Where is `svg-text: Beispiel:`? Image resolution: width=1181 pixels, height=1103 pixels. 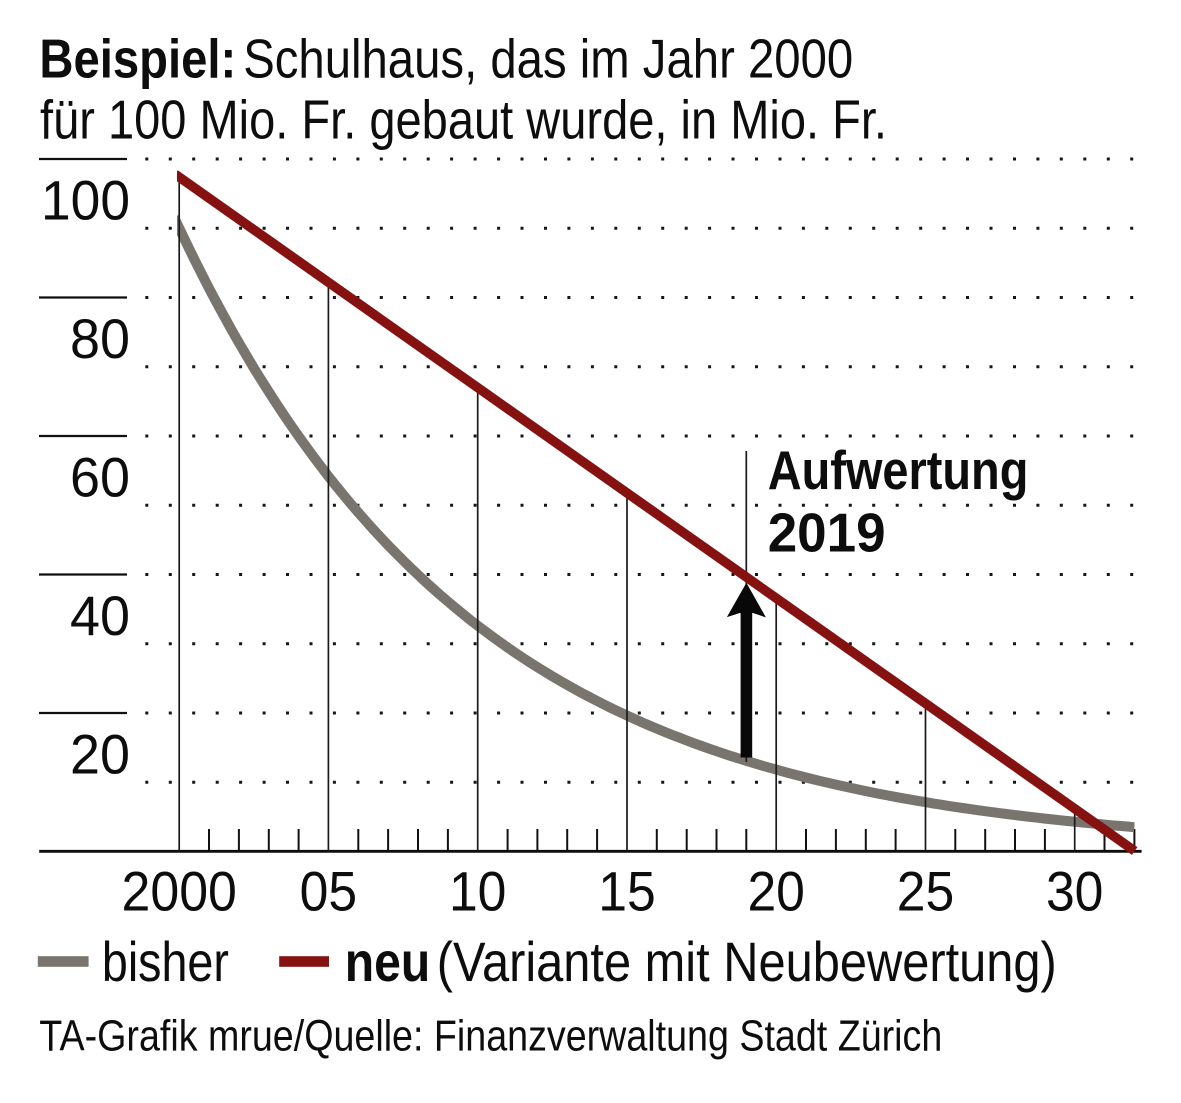 svg-text: Beispiel: is located at coordinates (137, 59).